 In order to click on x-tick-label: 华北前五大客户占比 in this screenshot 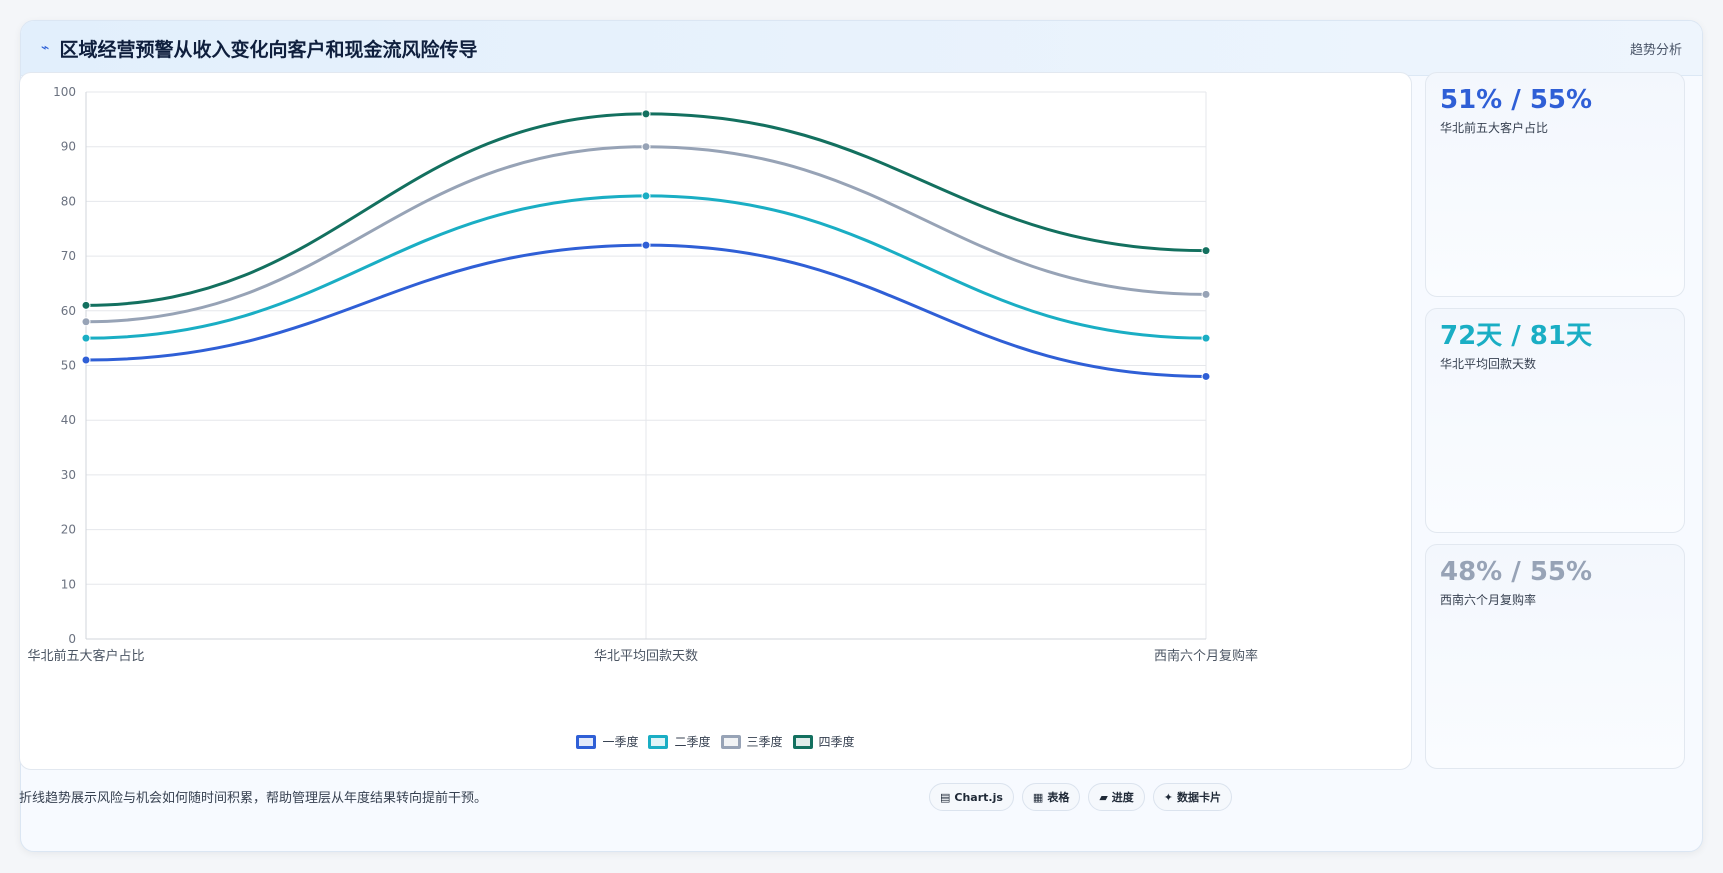, I will do `click(85, 656)`.